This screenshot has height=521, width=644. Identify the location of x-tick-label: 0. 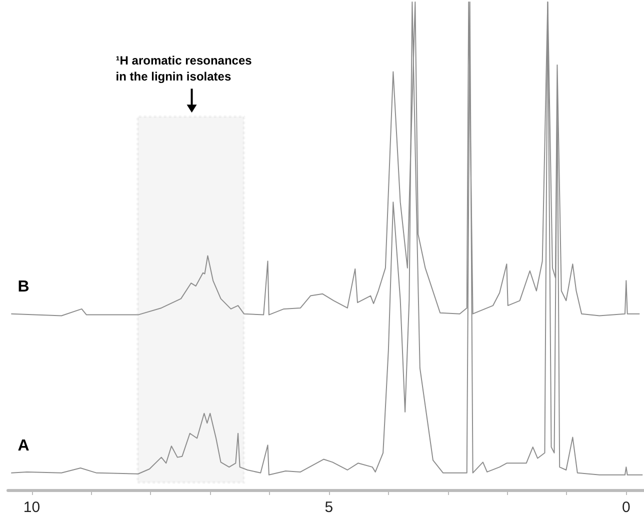
(626, 507).